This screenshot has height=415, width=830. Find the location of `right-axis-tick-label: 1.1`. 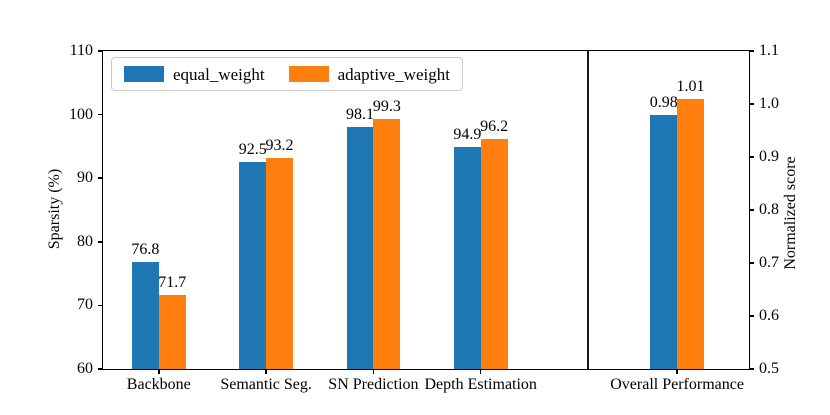

right-axis-tick-label: 1.1 is located at coordinates (769, 50).